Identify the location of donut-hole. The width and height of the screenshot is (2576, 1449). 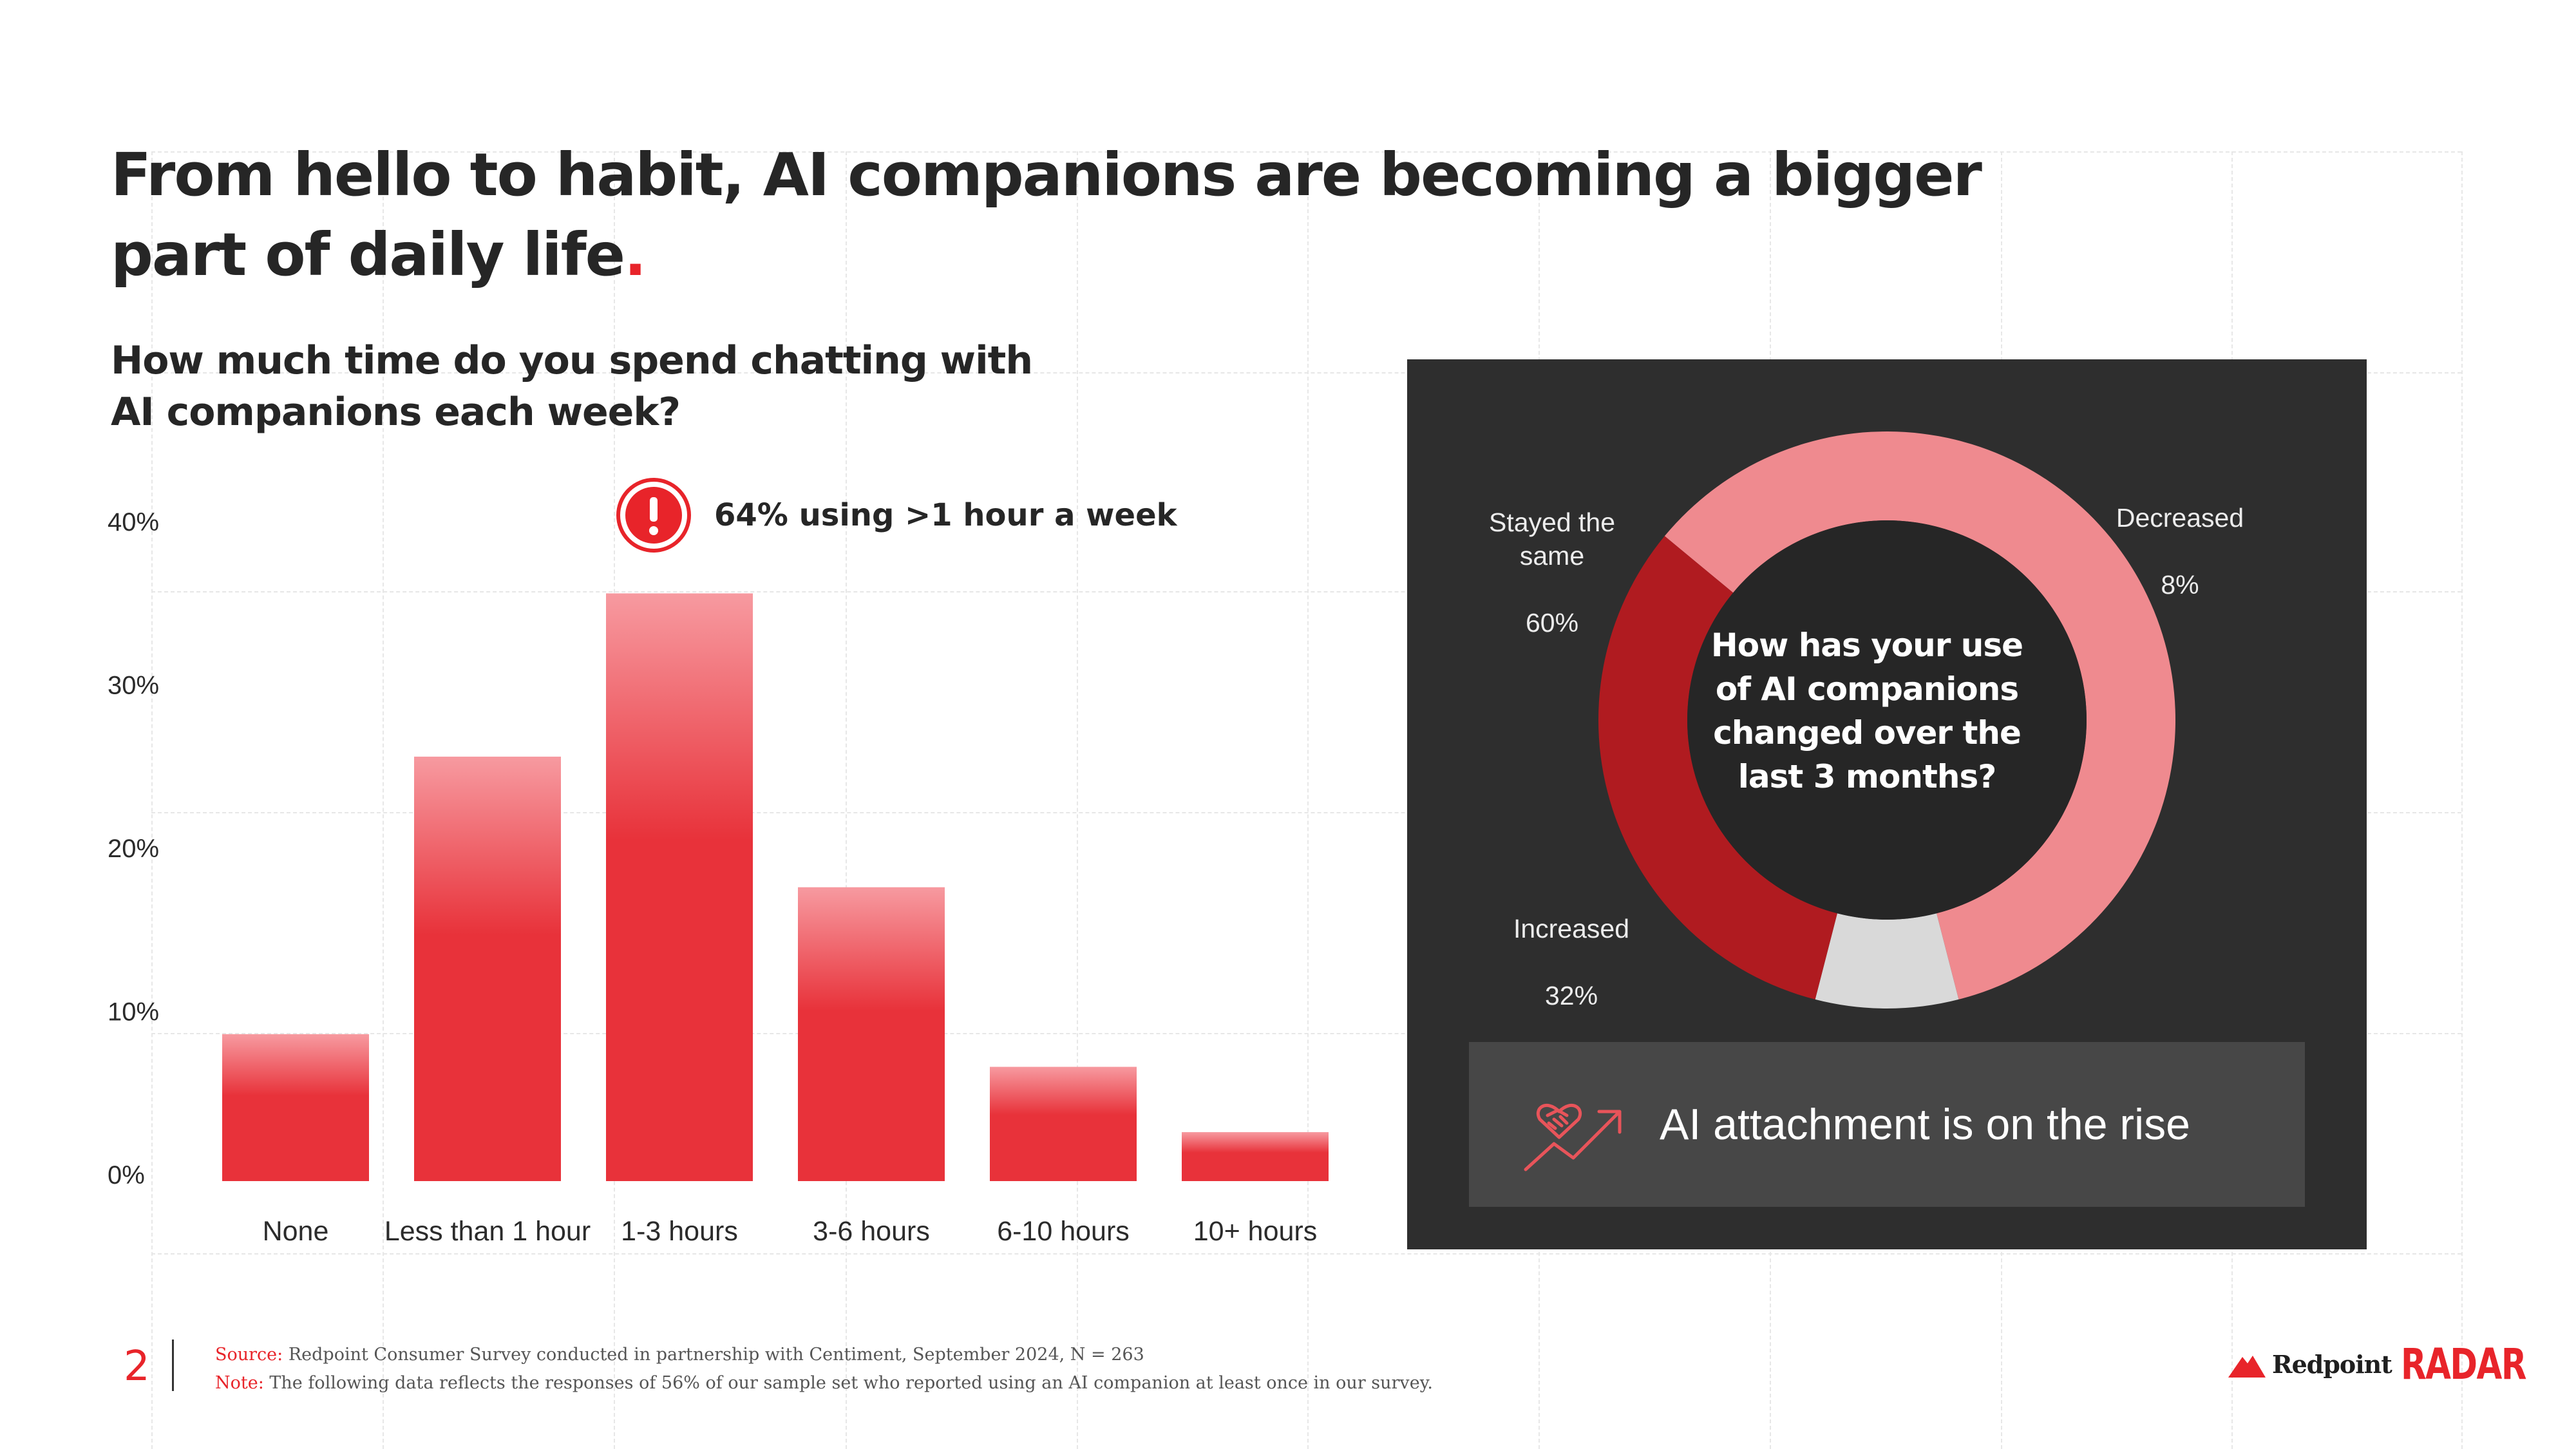
(1887, 720).